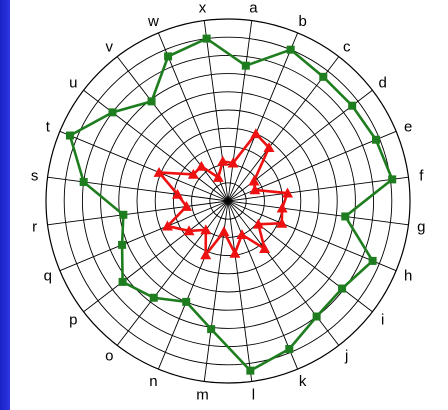 The image size is (448, 410). I want to click on series-1-point-r, so click(123, 214).